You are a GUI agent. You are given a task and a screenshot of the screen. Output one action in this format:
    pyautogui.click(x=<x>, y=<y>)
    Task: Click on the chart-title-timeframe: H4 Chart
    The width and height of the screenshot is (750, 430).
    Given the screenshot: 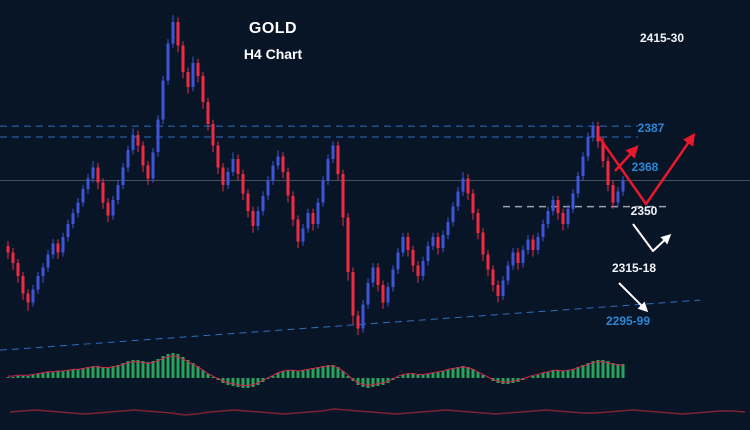 What is the action you would take?
    pyautogui.click(x=273, y=54)
    